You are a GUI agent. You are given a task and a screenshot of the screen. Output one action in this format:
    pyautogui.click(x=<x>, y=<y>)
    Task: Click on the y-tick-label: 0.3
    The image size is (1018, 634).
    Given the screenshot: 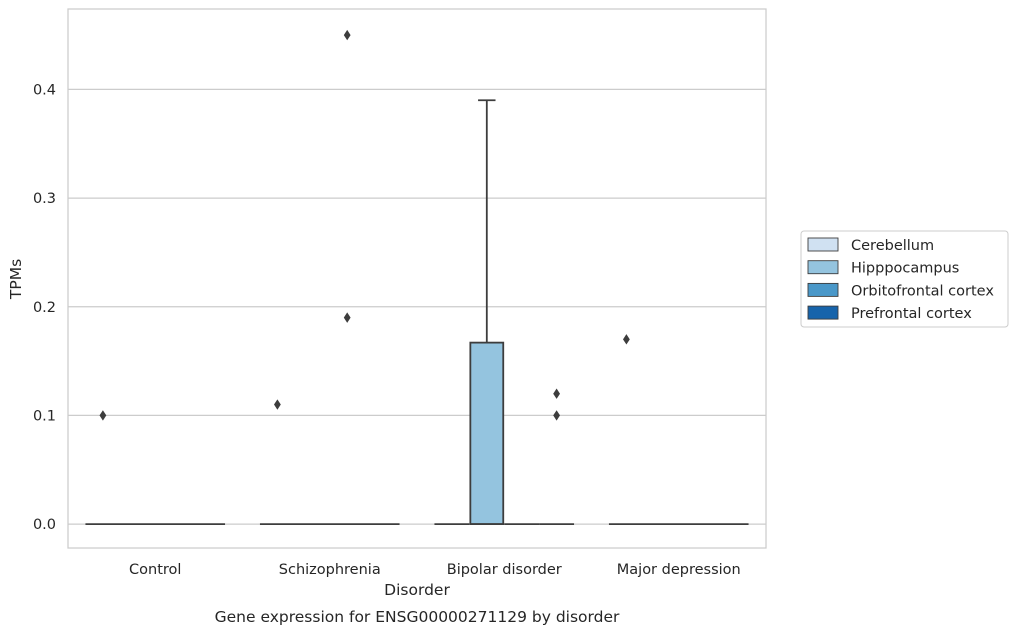 What is the action you would take?
    pyautogui.click(x=44, y=199)
    